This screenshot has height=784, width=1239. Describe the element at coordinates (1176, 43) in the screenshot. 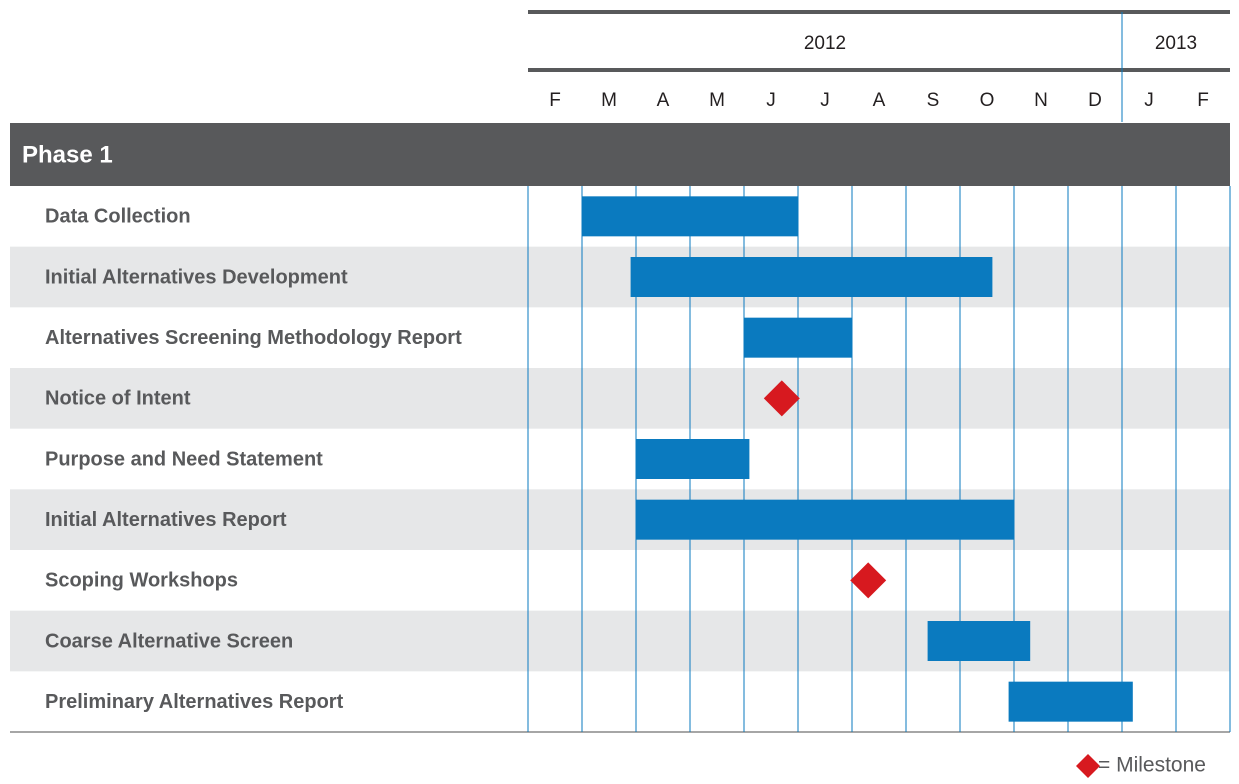

I see `year-label: 2013` at that location.